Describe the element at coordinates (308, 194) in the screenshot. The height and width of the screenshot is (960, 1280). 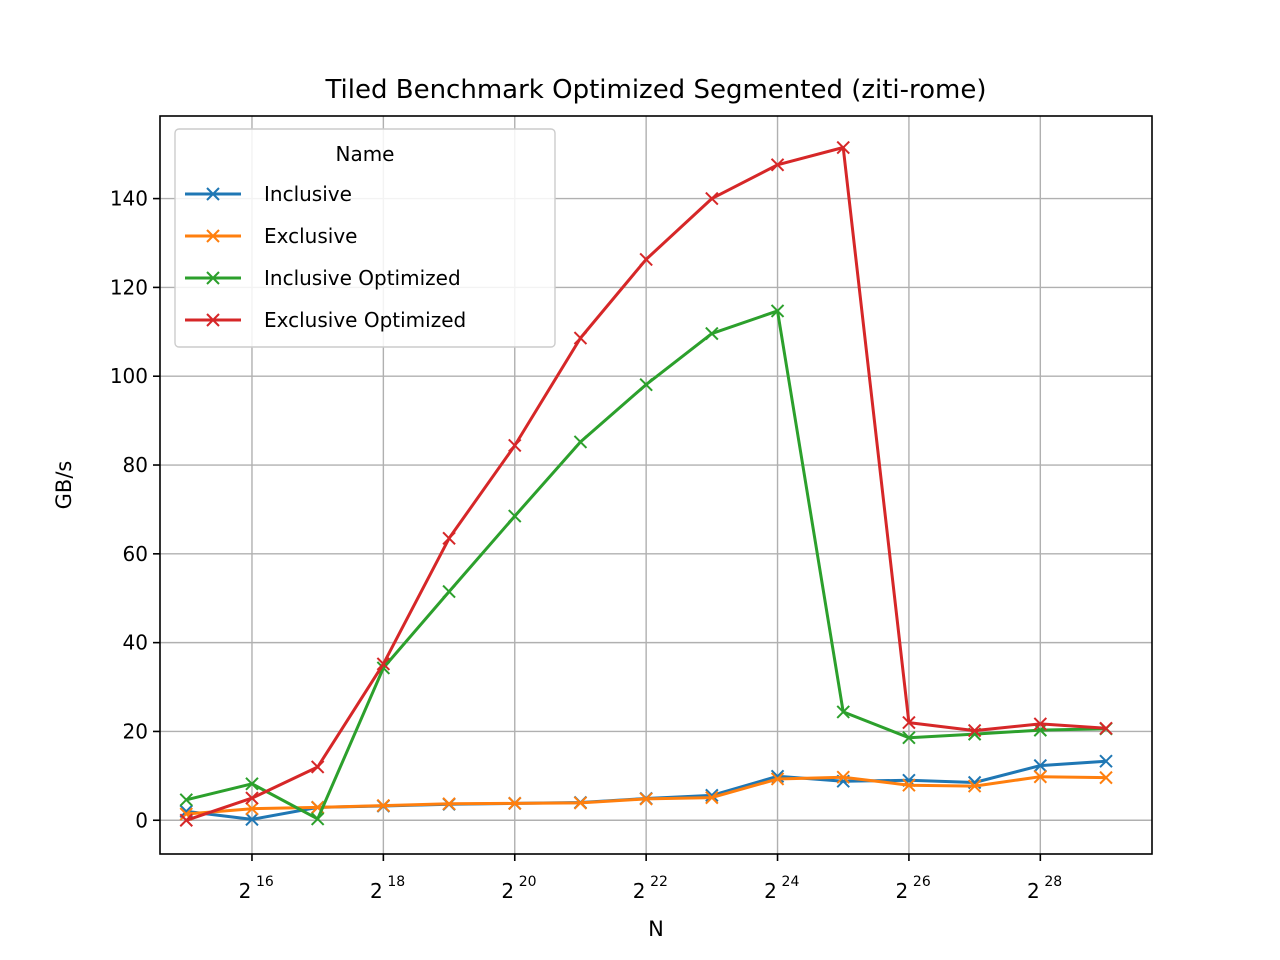
I see `legend-label: Inclusive` at that location.